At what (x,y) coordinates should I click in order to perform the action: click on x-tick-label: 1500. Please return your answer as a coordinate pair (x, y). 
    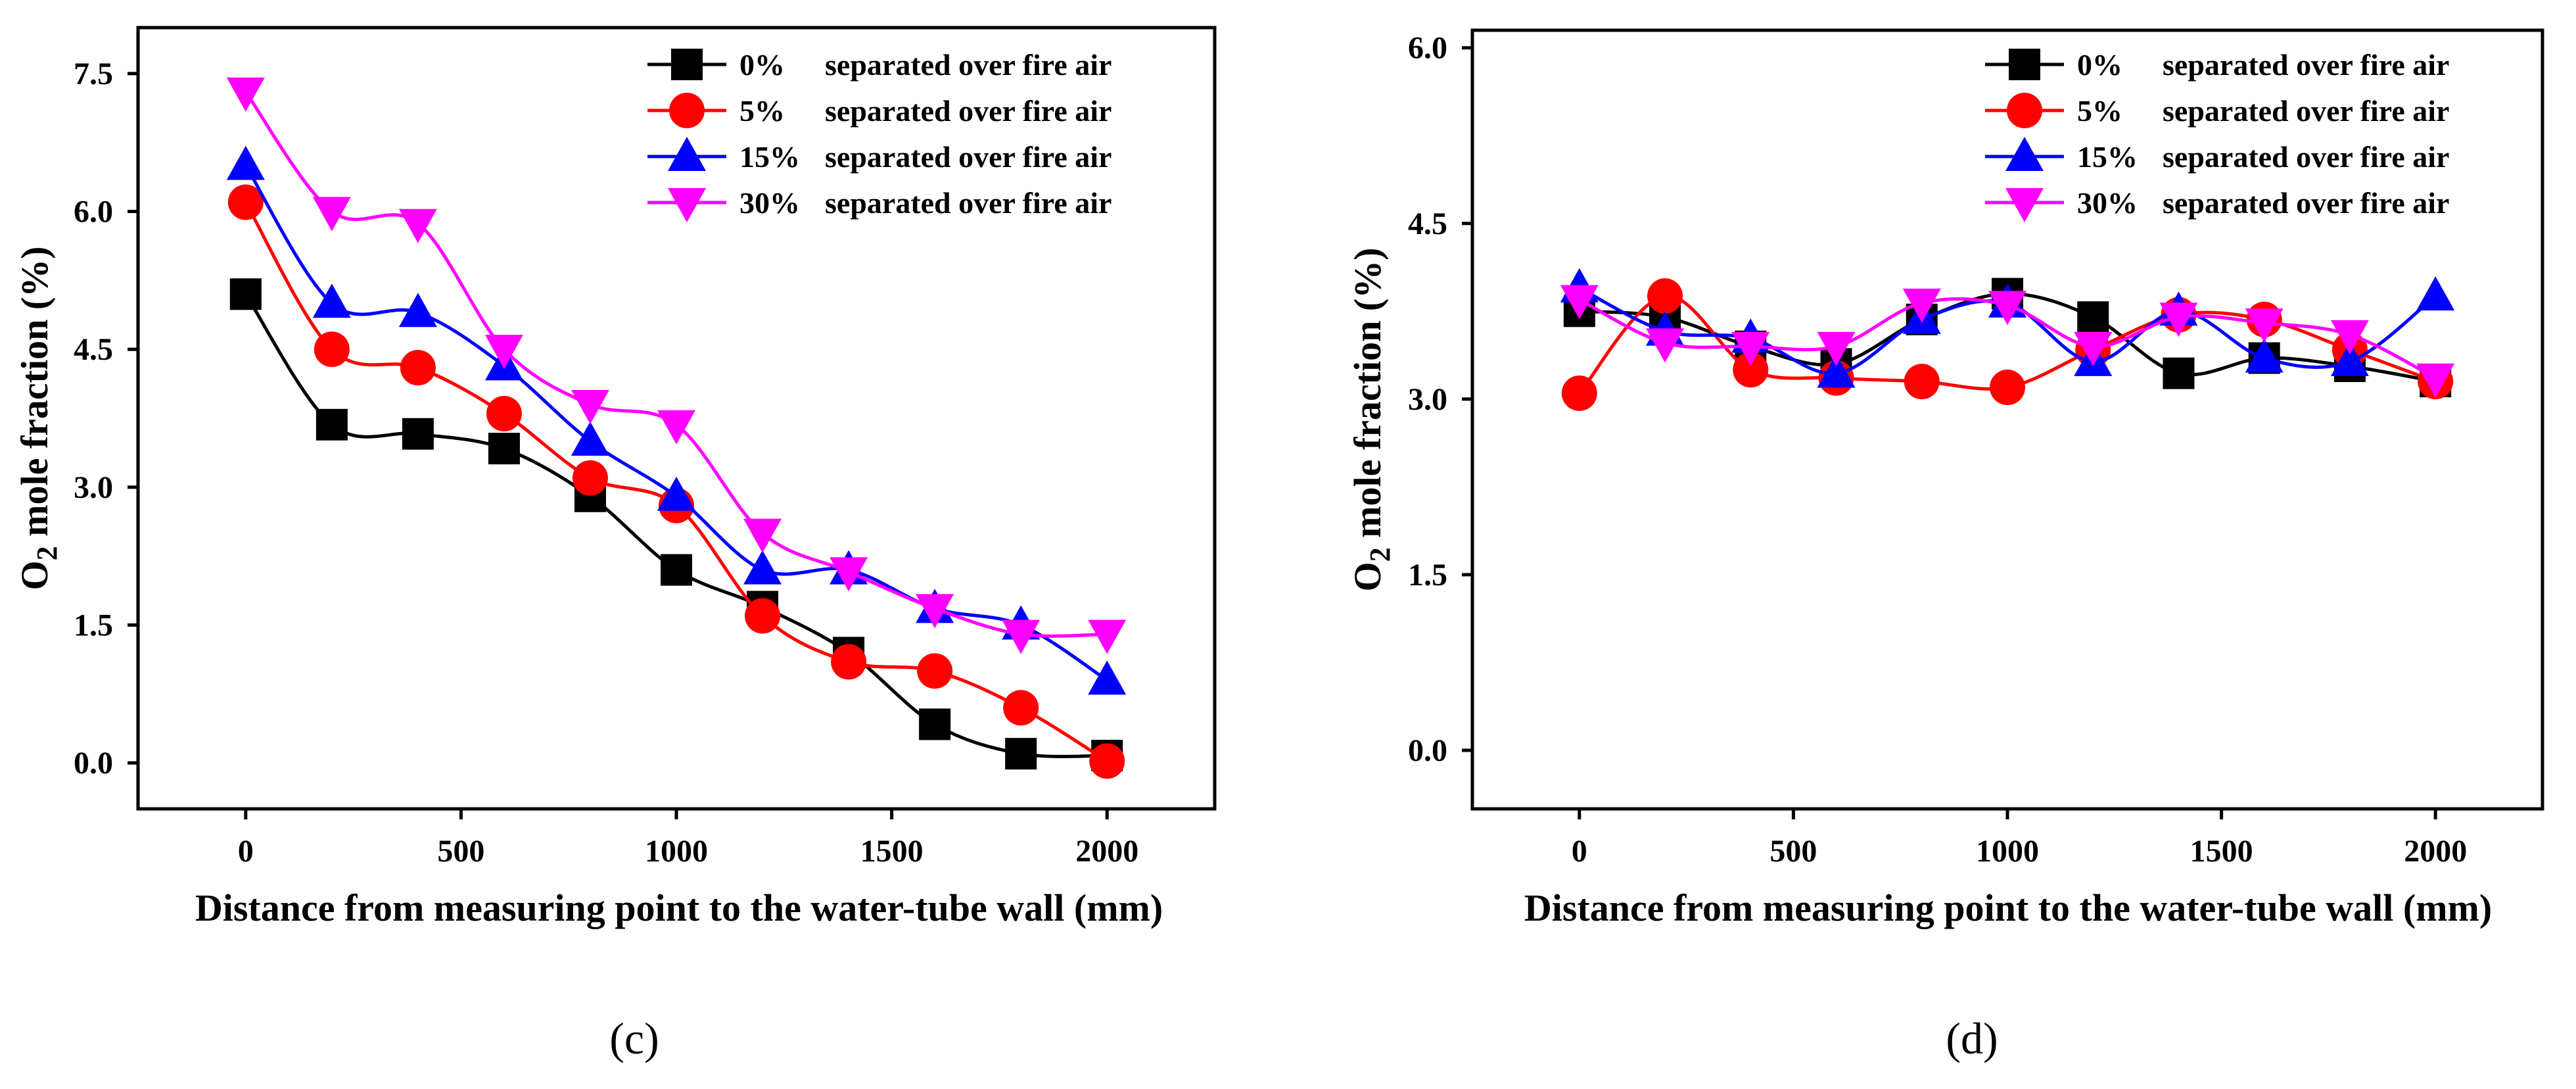
    Looking at the image, I should click on (2221, 851).